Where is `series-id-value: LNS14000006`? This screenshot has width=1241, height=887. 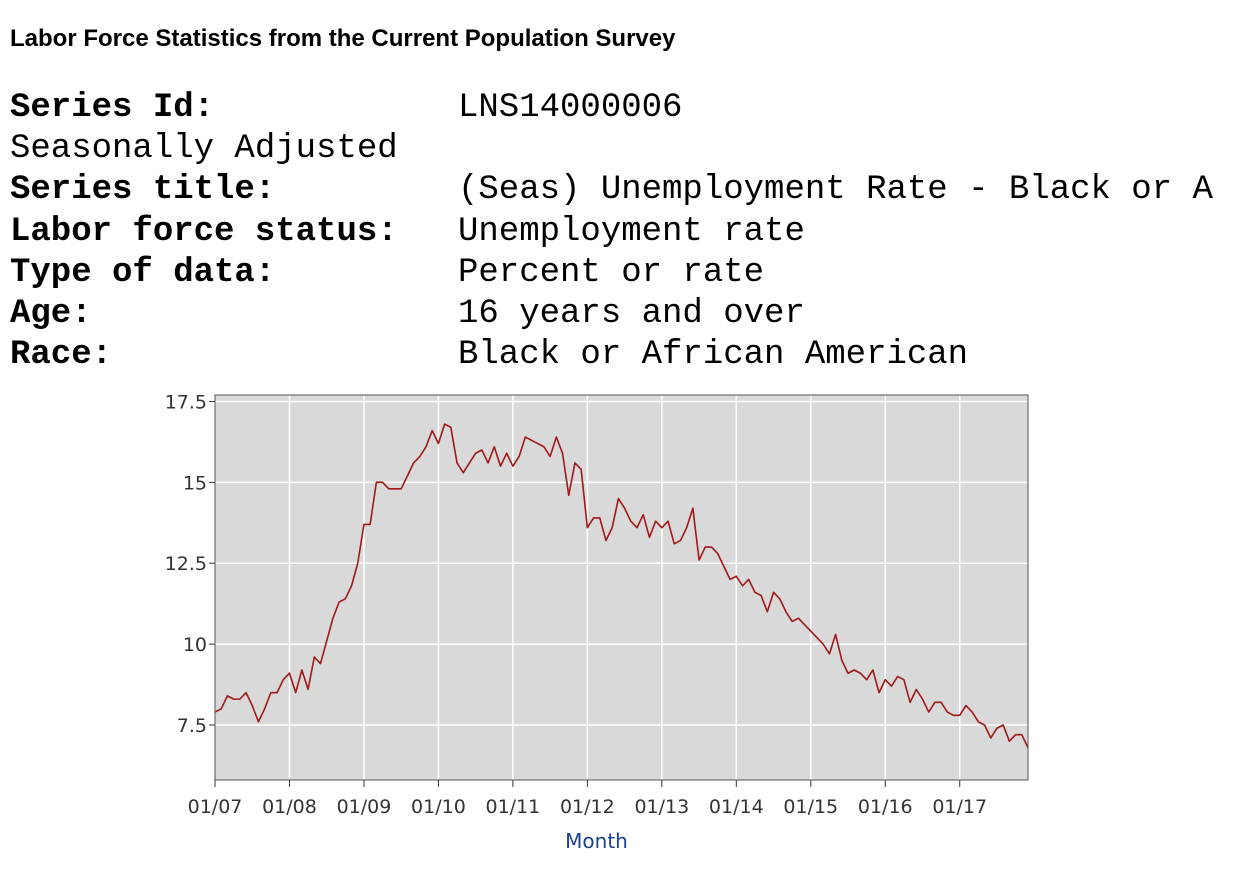 series-id-value: LNS14000006 is located at coordinates (570, 108).